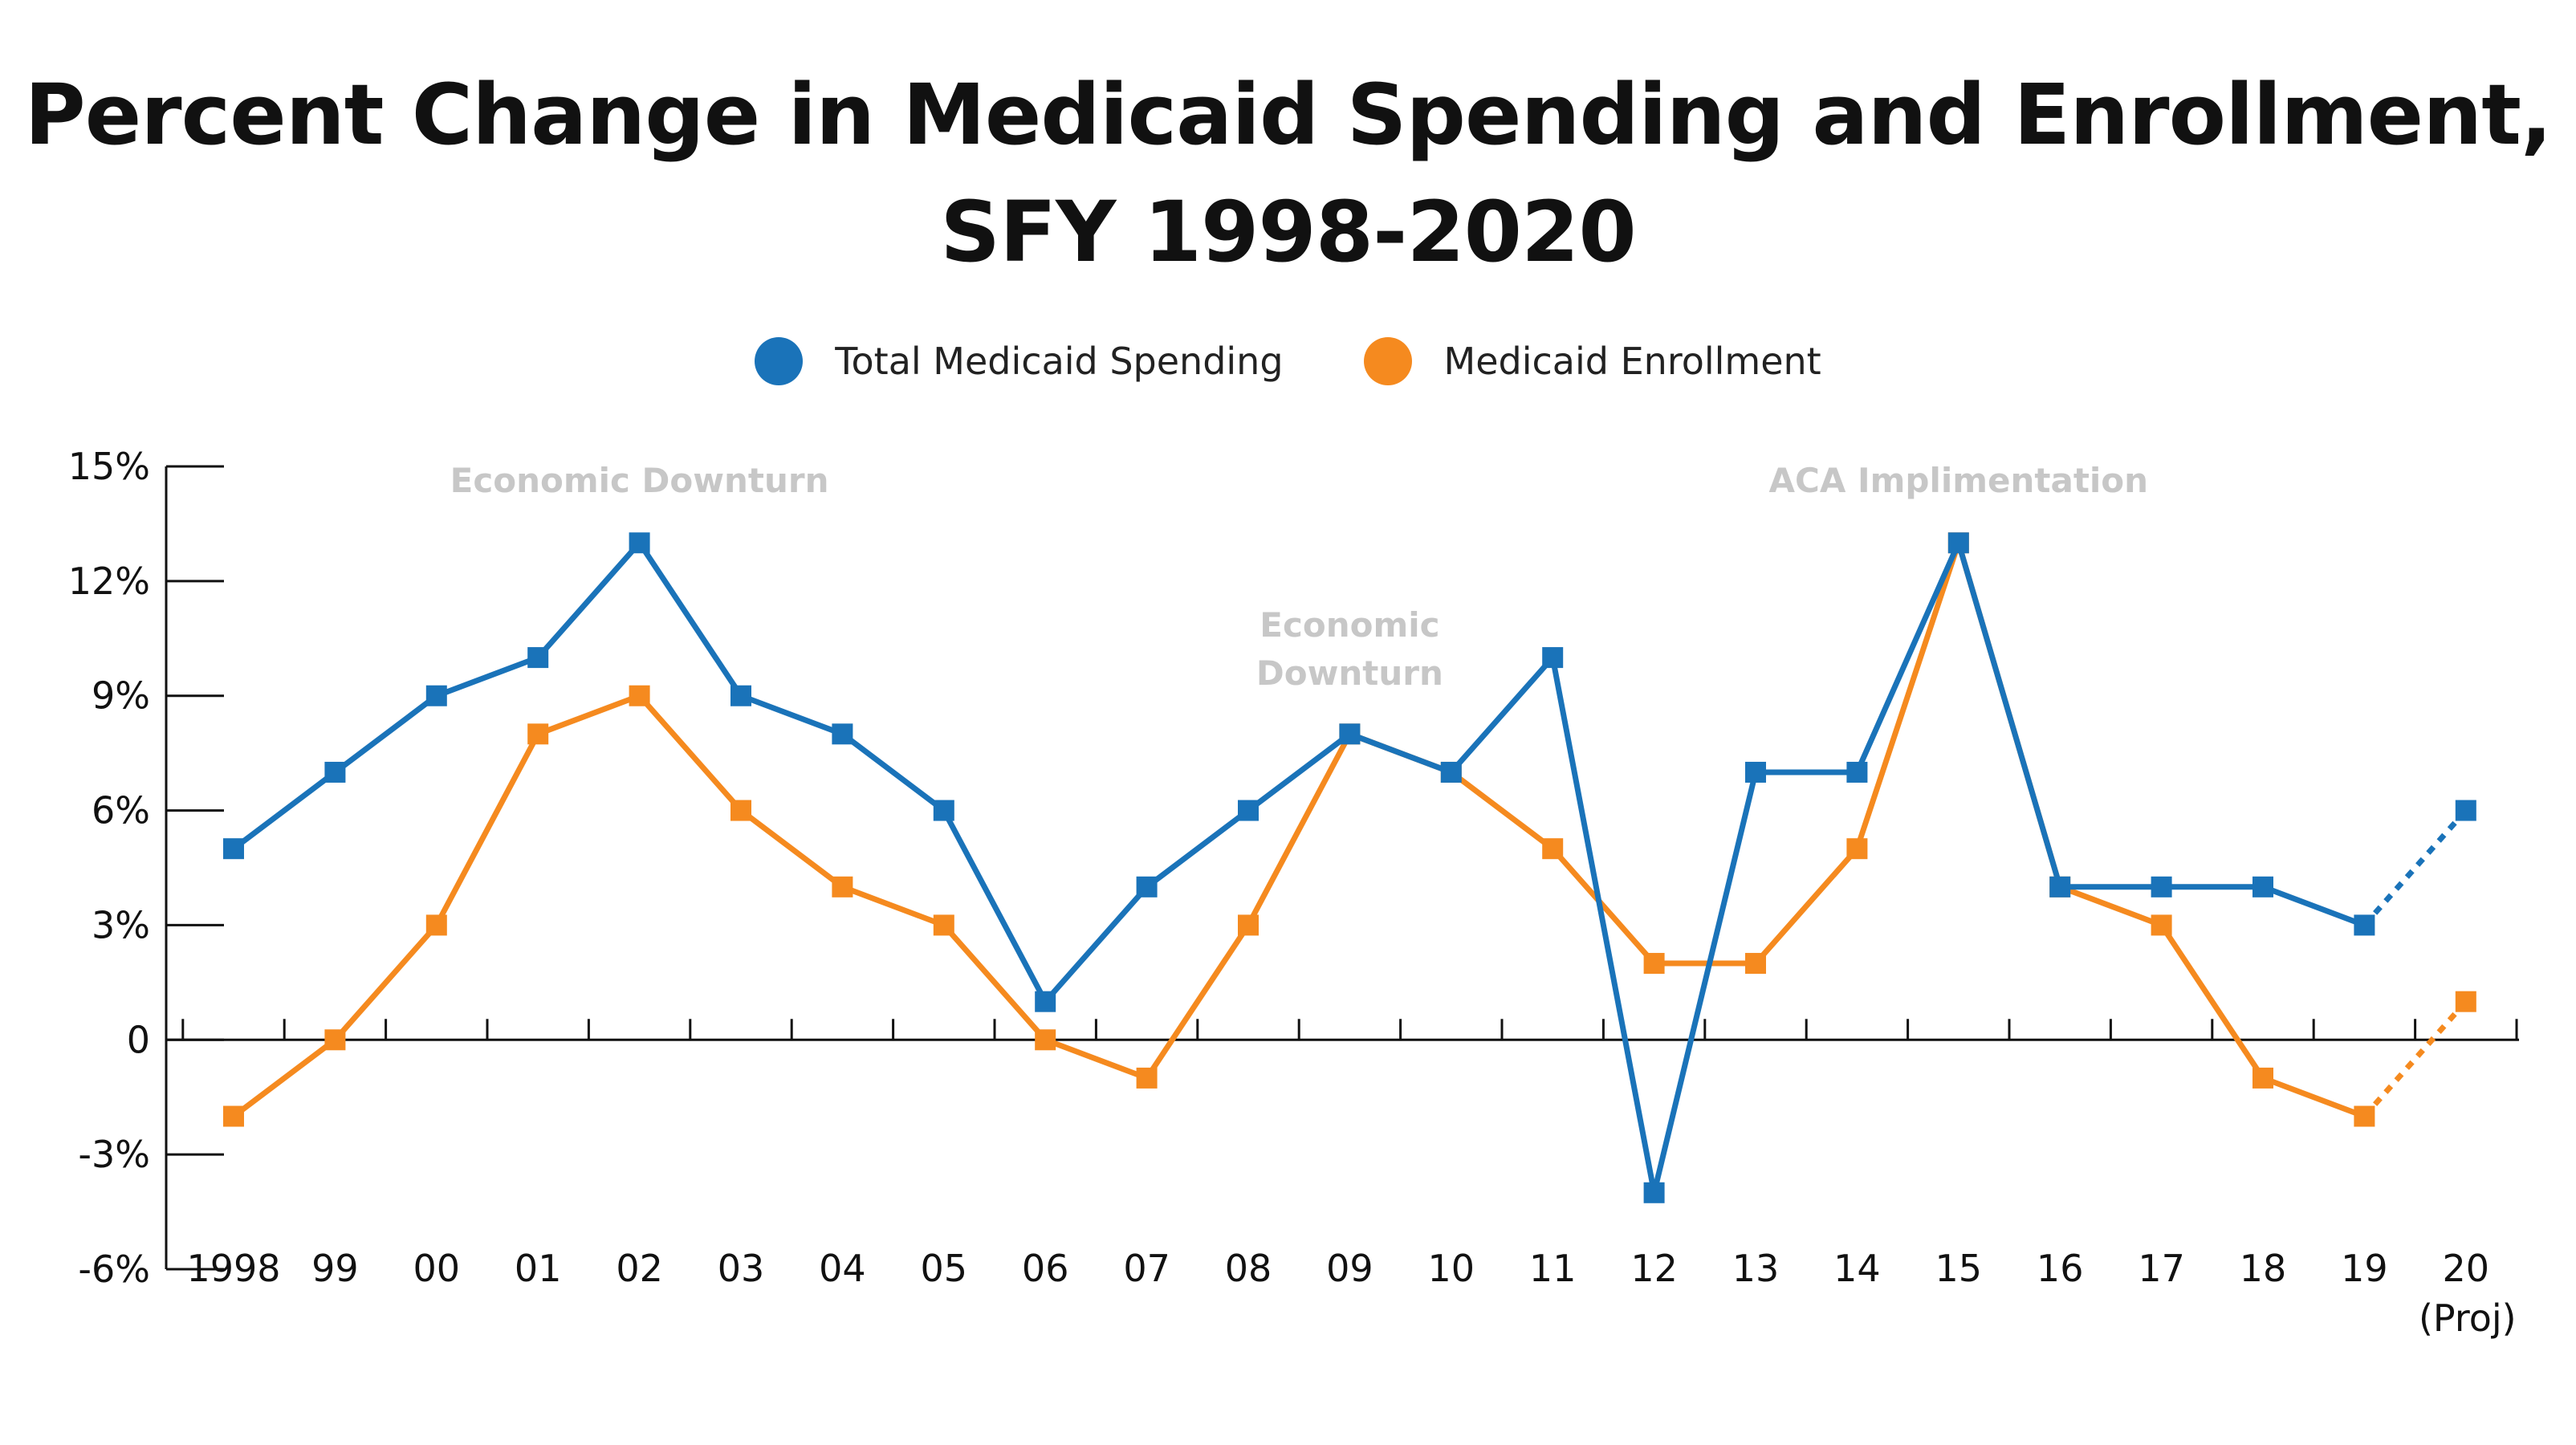  Describe the element at coordinates (1451, 1268) in the screenshot. I see `x-tick-label: 10` at that location.